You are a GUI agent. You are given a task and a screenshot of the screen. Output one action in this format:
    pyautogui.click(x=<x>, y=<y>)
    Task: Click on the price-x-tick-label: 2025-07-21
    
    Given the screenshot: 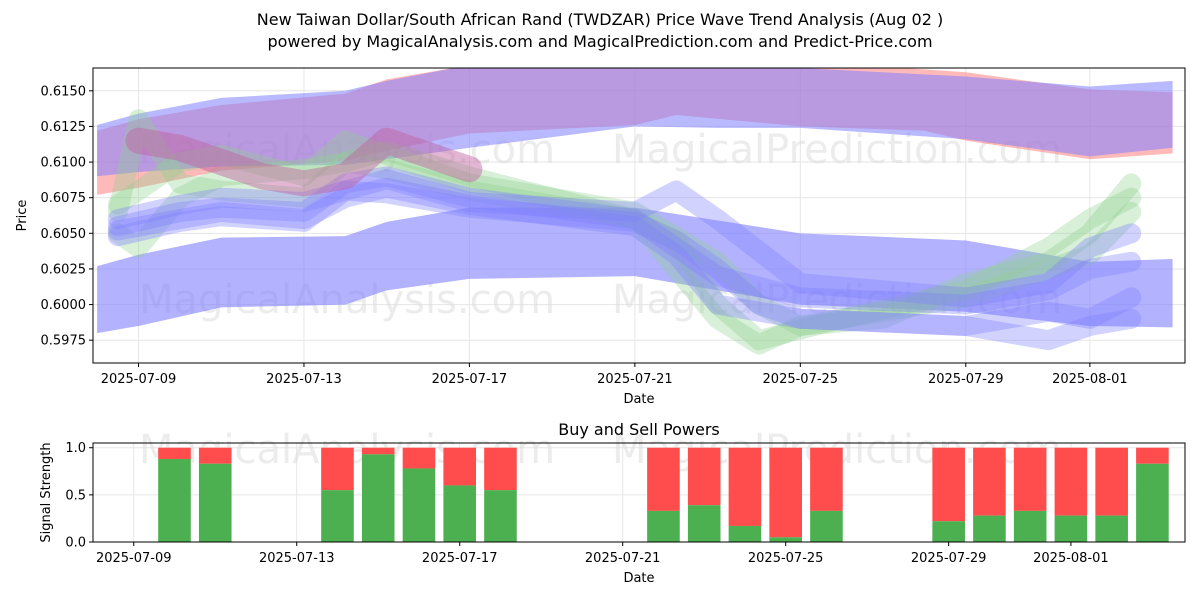 What is the action you would take?
    pyautogui.click(x=635, y=379)
    